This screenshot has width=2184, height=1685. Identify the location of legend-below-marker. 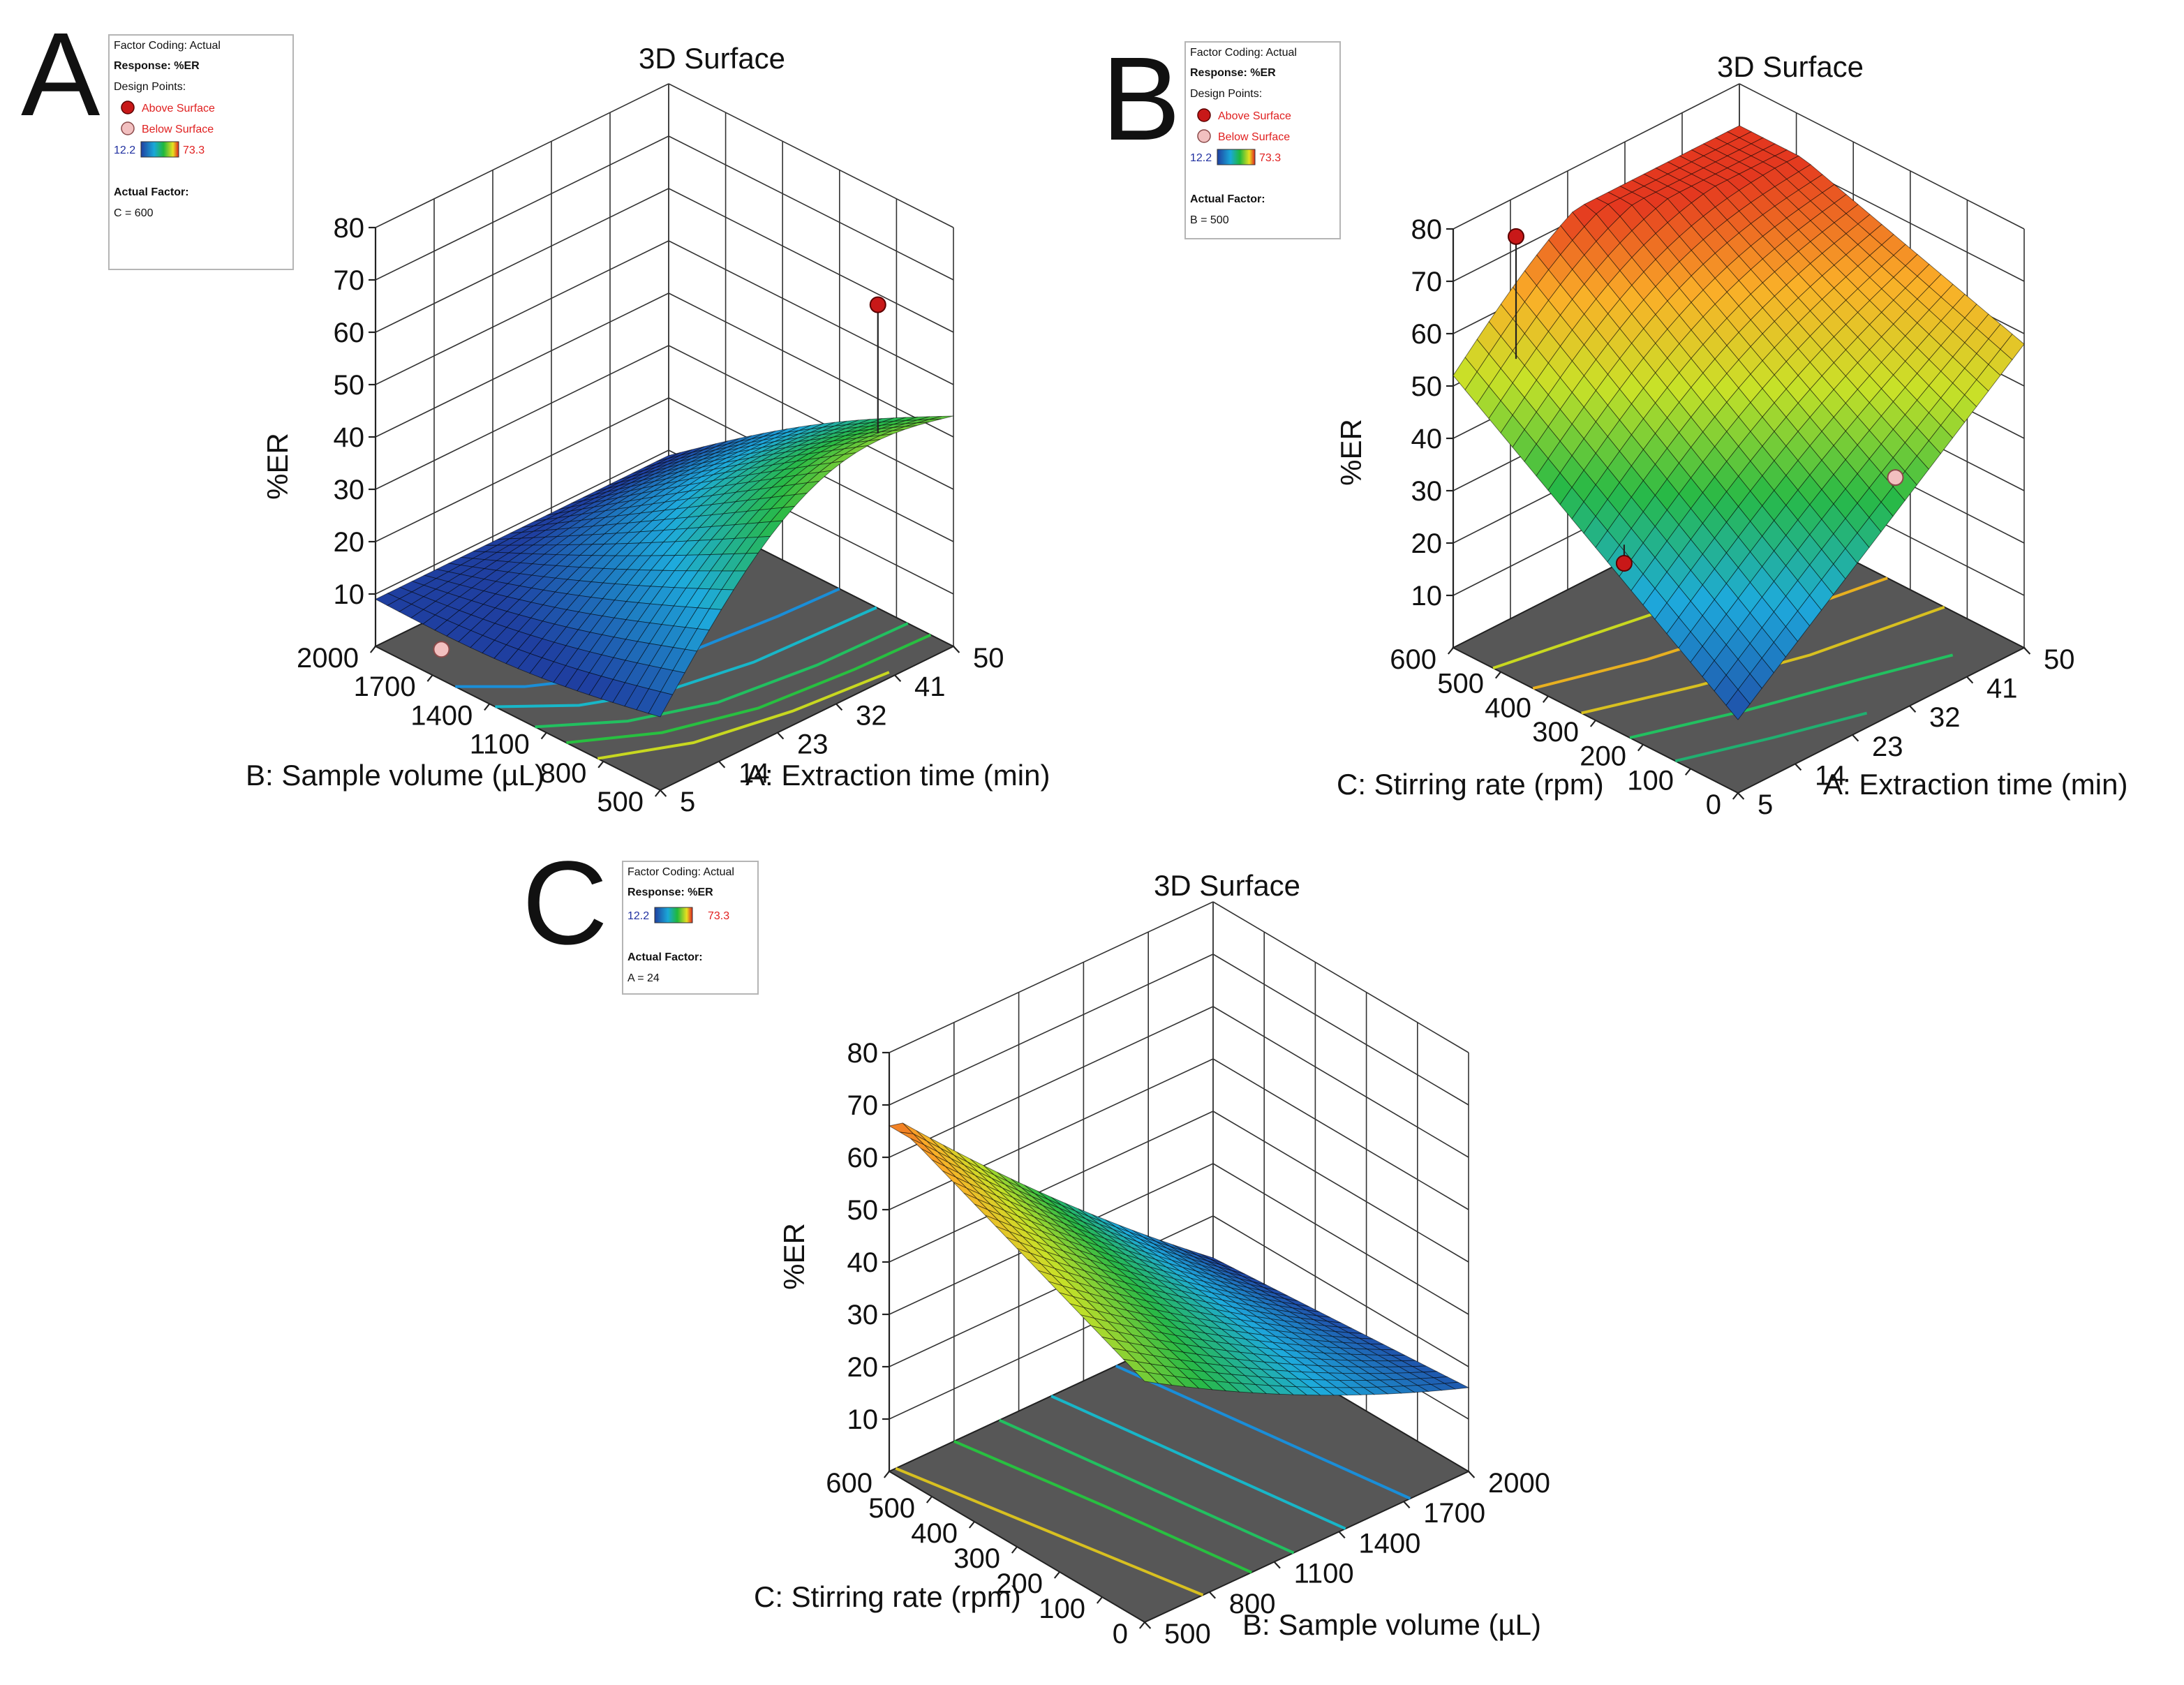
(128, 128).